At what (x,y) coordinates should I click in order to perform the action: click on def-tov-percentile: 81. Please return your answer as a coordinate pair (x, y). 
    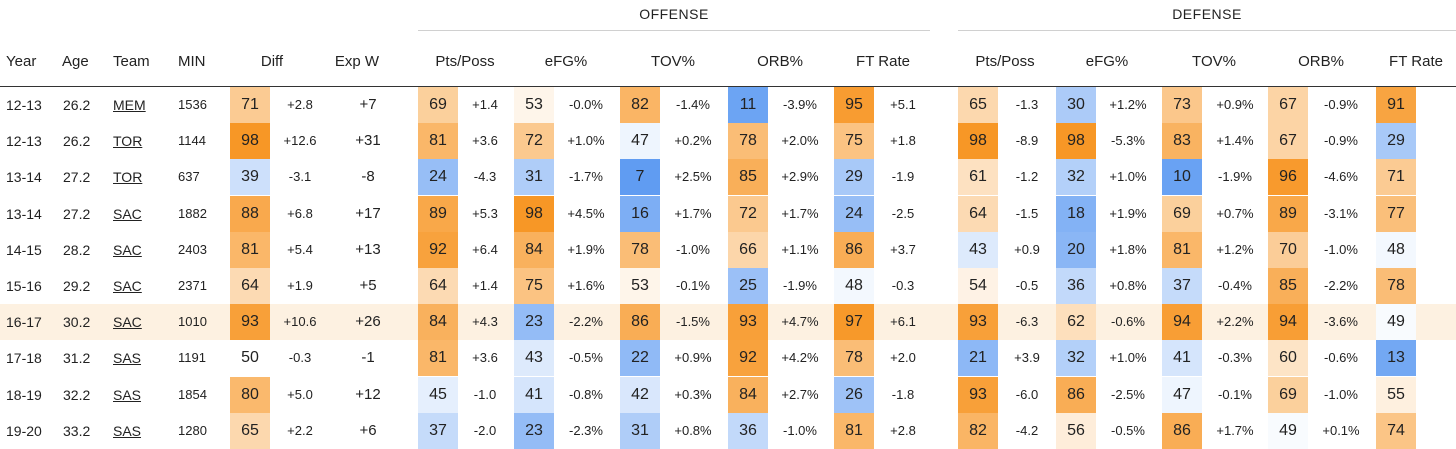
    Looking at the image, I should click on (1182, 249).